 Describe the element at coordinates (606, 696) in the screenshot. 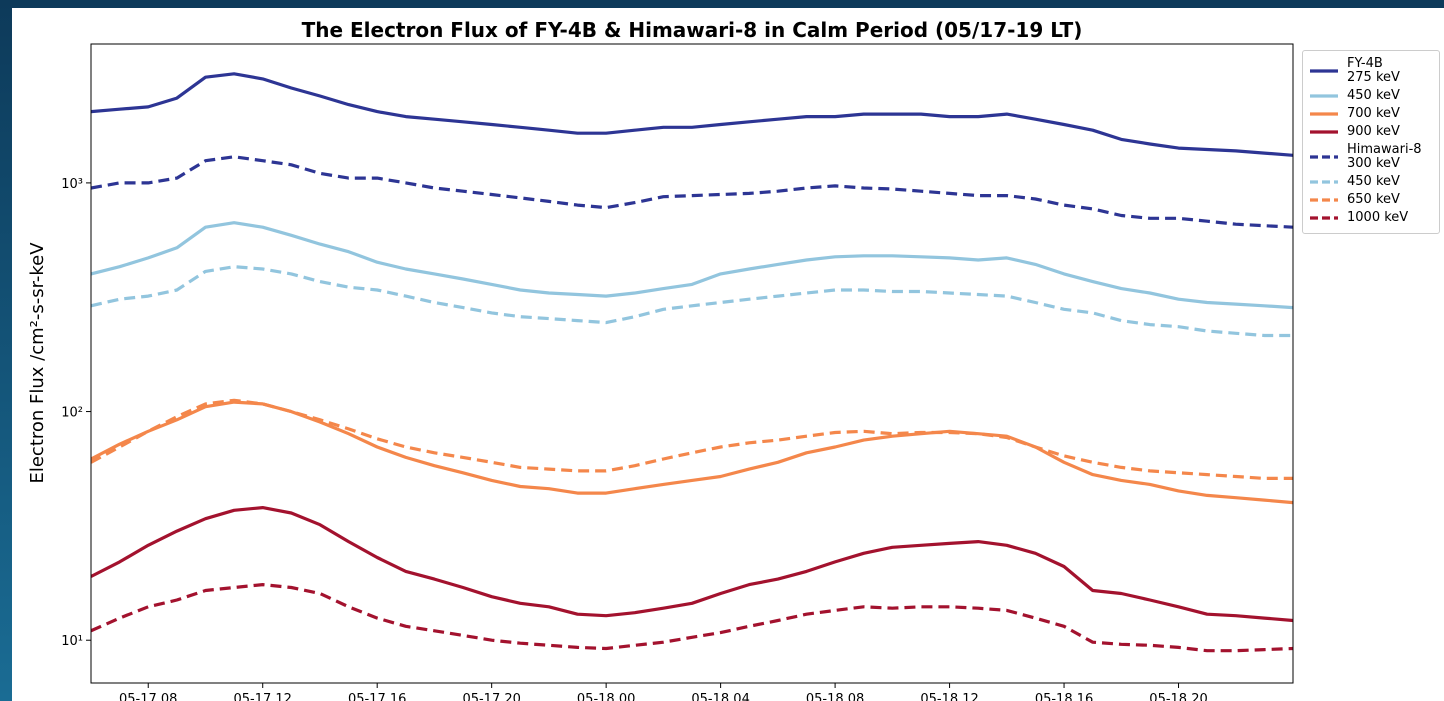

I see `x-tick-label: 05-18 00` at that location.